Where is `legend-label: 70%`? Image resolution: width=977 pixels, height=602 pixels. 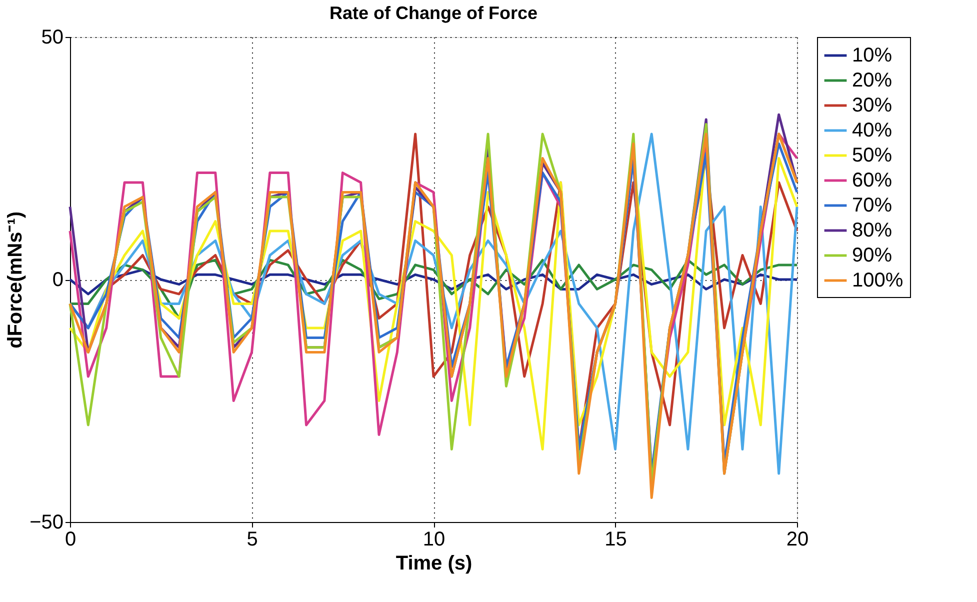
legend-label: 70% is located at coordinates (872, 205).